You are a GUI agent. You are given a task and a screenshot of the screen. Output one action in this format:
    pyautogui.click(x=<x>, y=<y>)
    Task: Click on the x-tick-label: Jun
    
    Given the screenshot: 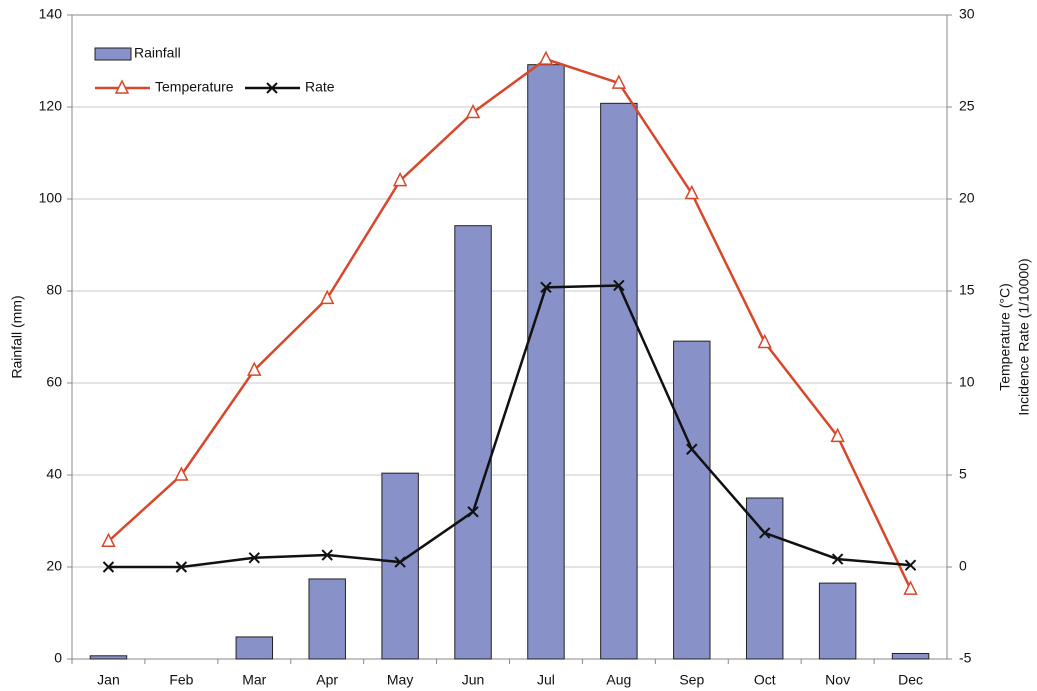 What is the action you would take?
    pyautogui.click(x=473, y=680)
    